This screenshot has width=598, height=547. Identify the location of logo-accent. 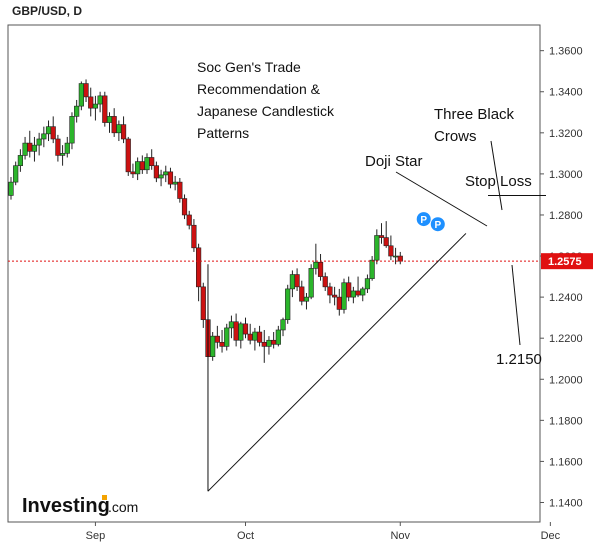
(104, 497).